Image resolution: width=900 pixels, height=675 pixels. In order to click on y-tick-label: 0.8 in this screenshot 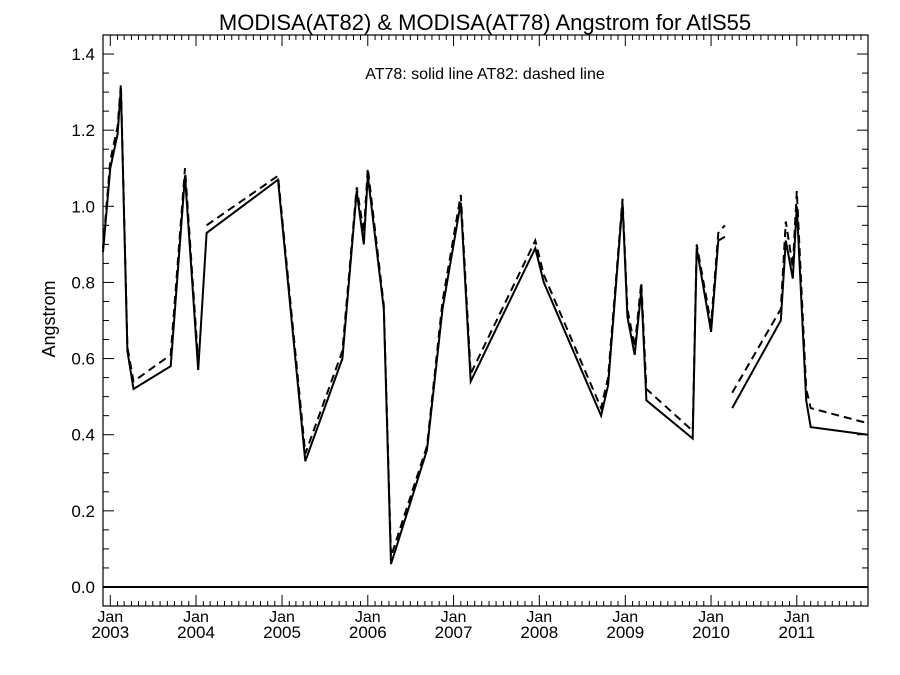, I will do `click(83, 282)`.